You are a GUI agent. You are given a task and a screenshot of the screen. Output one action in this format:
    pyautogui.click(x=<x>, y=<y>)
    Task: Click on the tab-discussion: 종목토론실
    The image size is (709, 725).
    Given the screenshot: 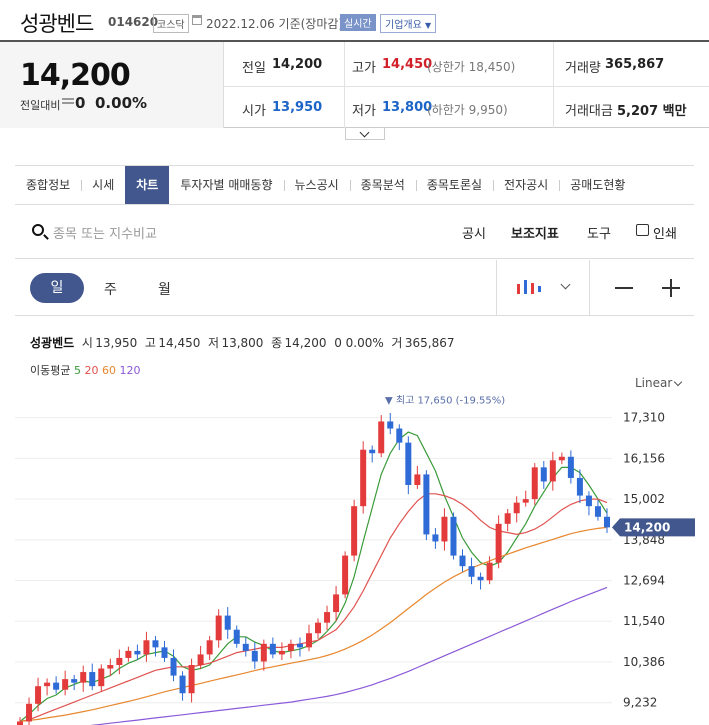 What is the action you would take?
    pyautogui.click(x=454, y=185)
    